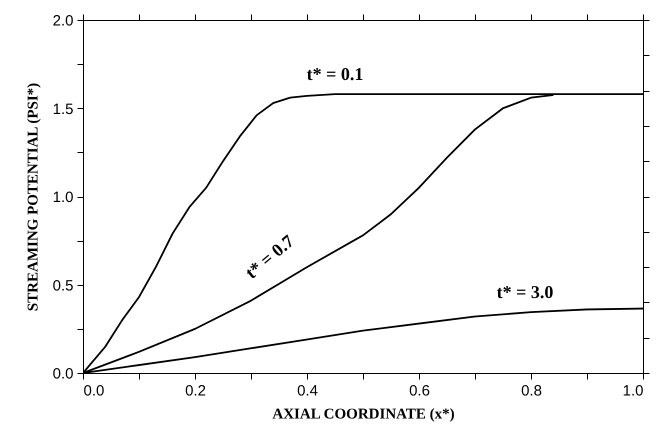 The width and height of the screenshot is (660, 428). I want to click on series-label: t* = 3.0, so click(525, 292).